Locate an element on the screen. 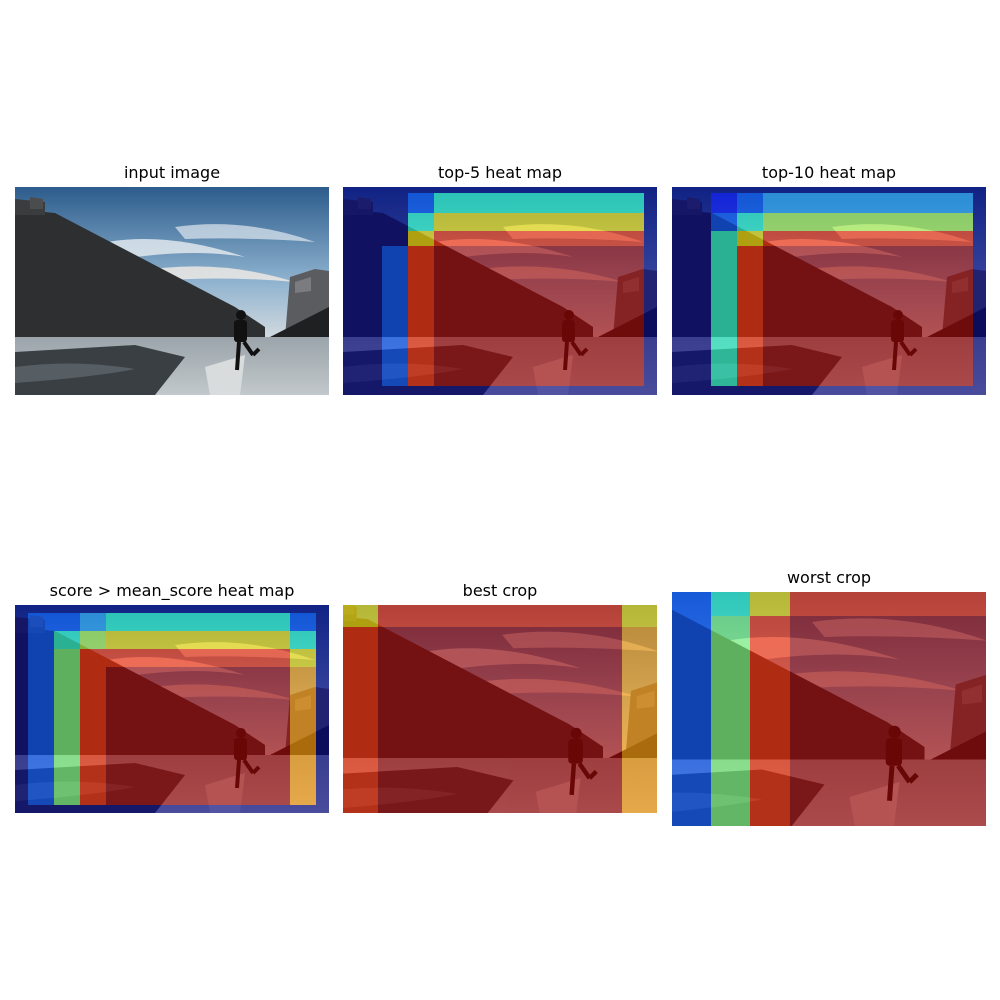 This screenshot has width=1000, height=1000. worst-crop-image is located at coordinates (829, 709).